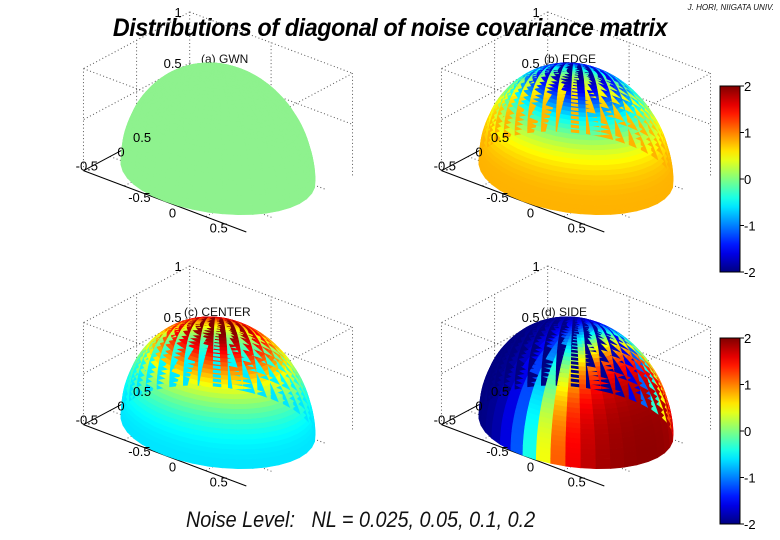  I want to click on panel-title-side: (d) SIDE, so click(564, 312).